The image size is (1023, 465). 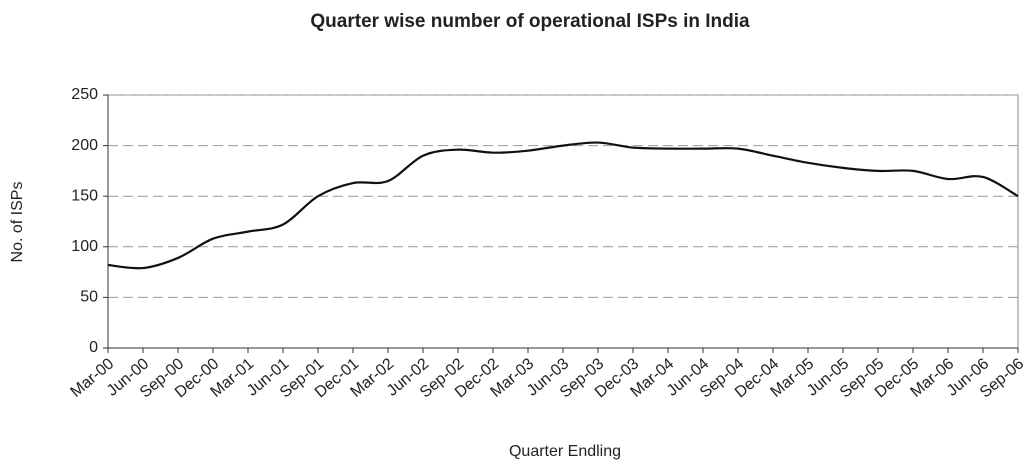 I want to click on y-tick-label: 250, so click(x=84, y=94).